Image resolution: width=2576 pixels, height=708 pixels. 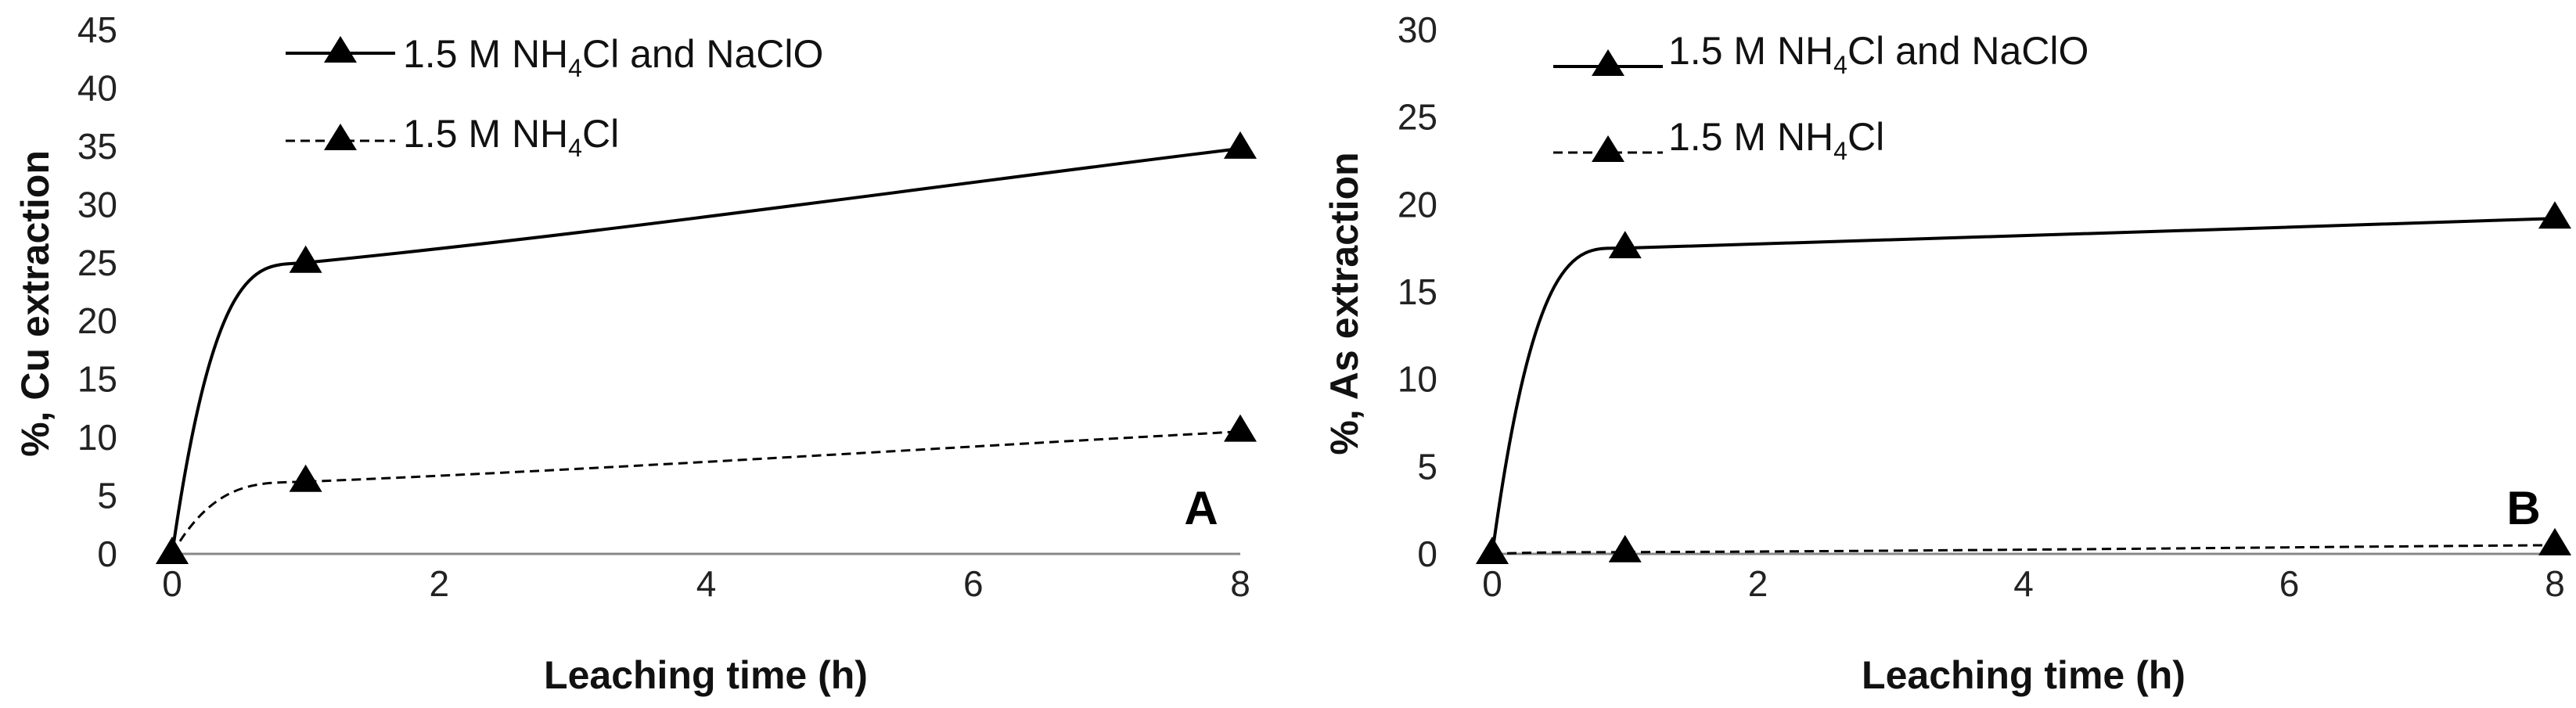 I want to click on legend-item-b-1: 1.5 M NH4Cl, so click(x=1718, y=140).